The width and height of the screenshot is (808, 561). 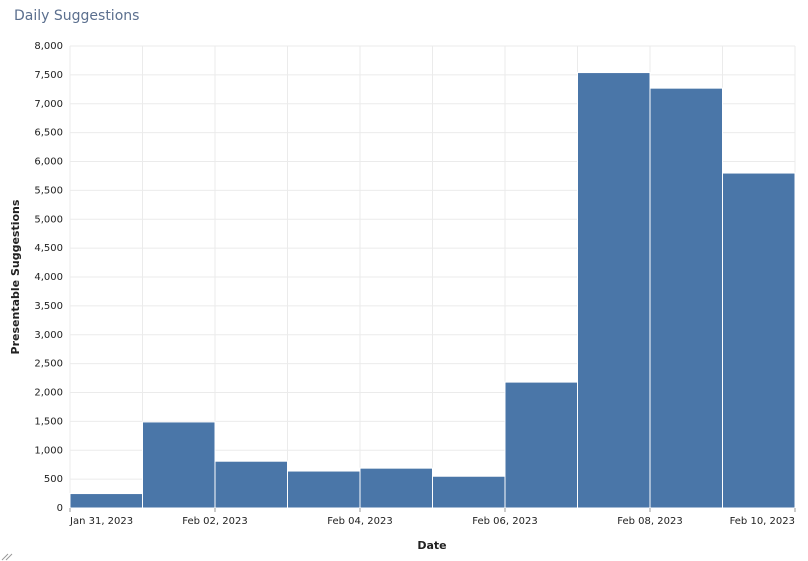 What do you see at coordinates (48, 450) in the screenshot?
I see `y-tick-label: 1,000` at bounding box center [48, 450].